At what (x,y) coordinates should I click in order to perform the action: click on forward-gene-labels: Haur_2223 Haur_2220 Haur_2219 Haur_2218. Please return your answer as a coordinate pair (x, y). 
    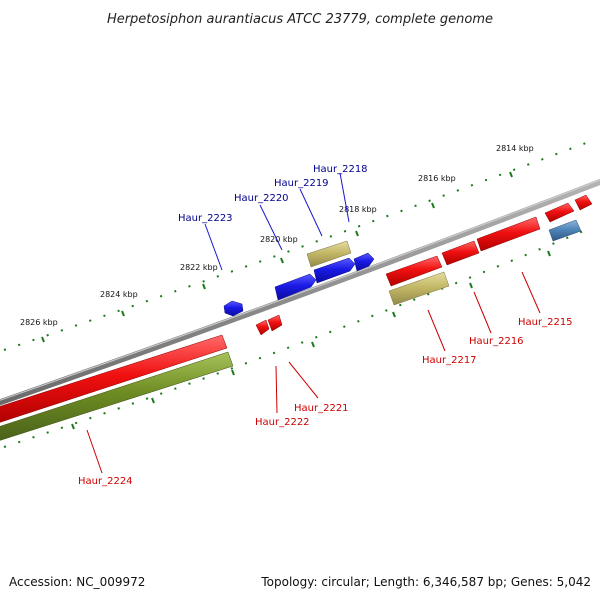
    Looking at the image, I should click on (273, 217).